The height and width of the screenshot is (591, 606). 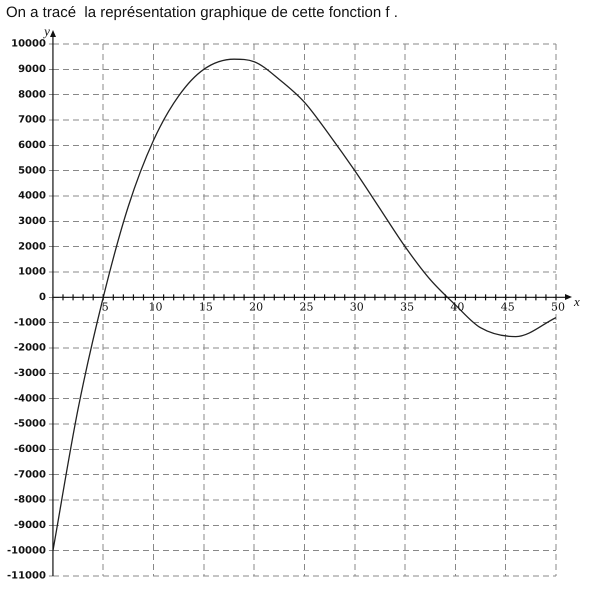 What do you see at coordinates (32, 94) in the screenshot?
I see `y-tick-label: 8000` at bounding box center [32, 94].